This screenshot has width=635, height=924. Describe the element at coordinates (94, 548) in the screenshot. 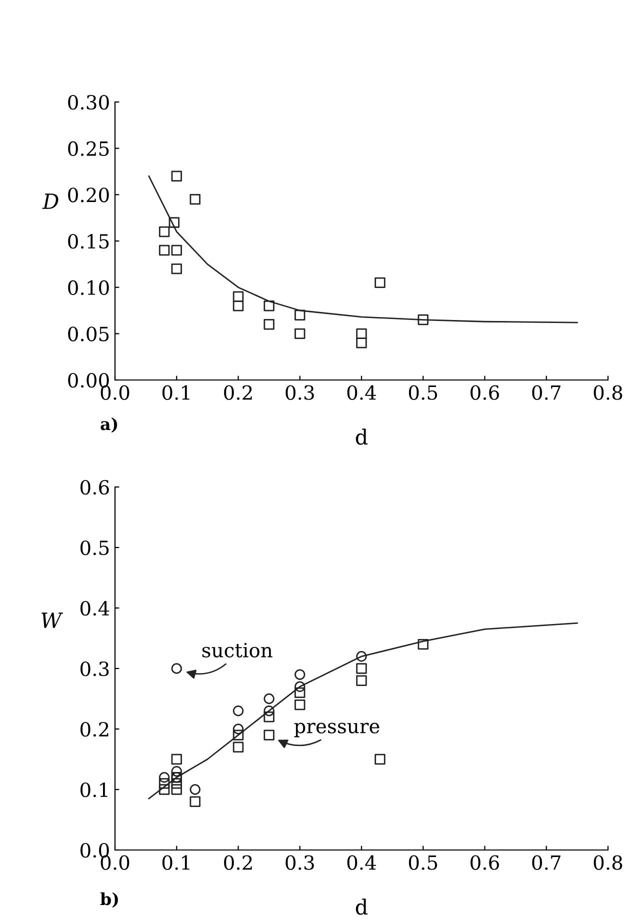

I see `y-tick-label: 0.5` at that location.